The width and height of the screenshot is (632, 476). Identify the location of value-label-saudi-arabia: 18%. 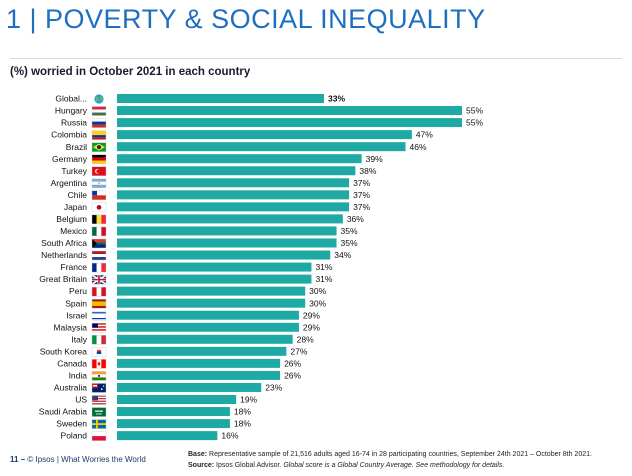
(242, 412).